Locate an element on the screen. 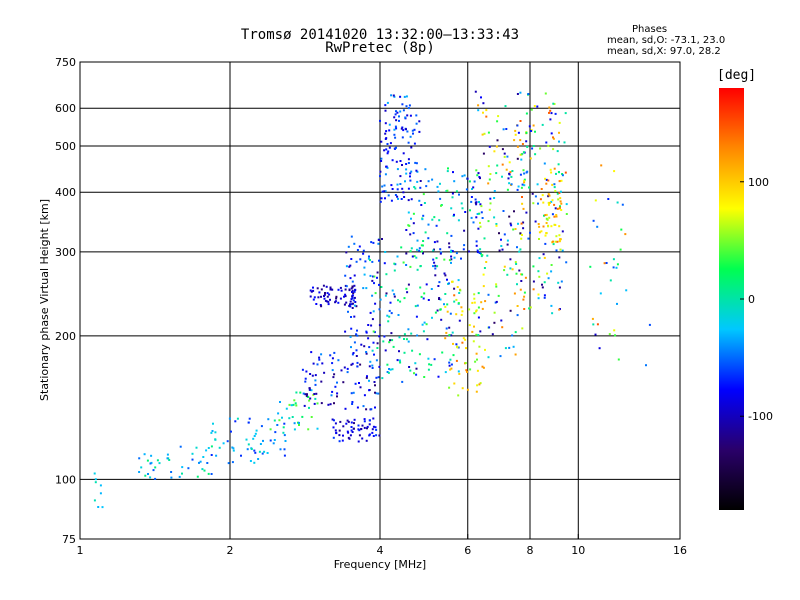 This screenshot has height=600, width=800. chart-subtitle: RwPretec (8p) is located at coordinates (380, 48).